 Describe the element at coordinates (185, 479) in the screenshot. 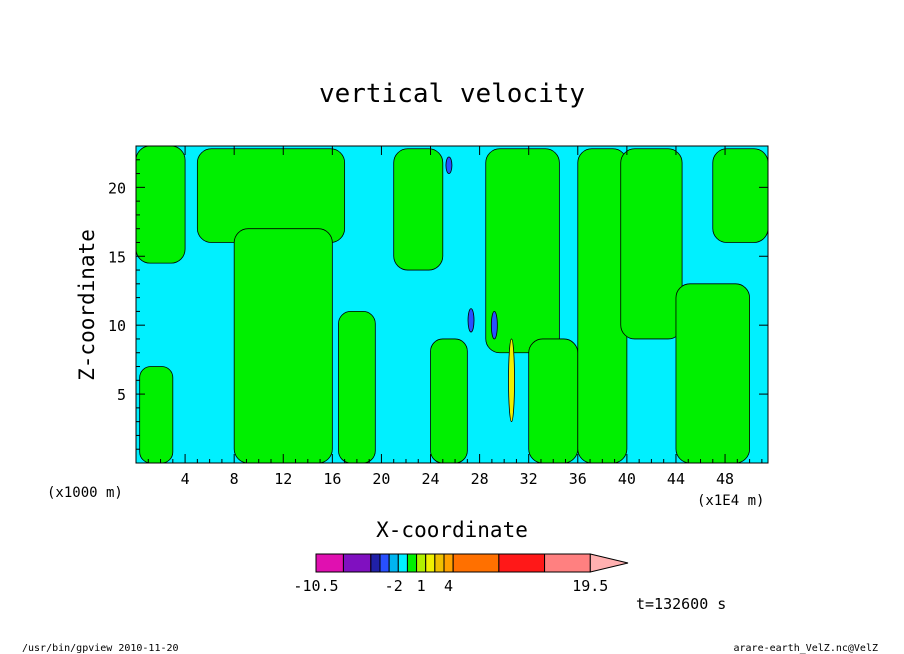

I see `x-tick-label: 4` at that location.